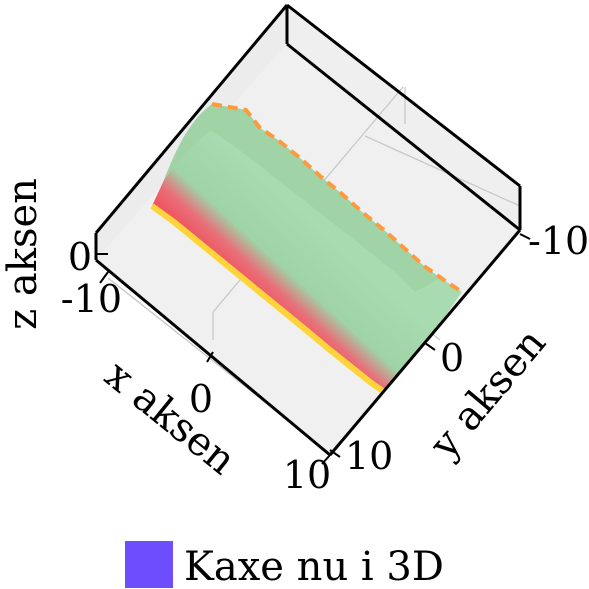 The height and width of the screenshot is (589, 589). Describe the element at coordinates (558, 241) in the screenshot. I see `y-tick-label: -10` at that location.